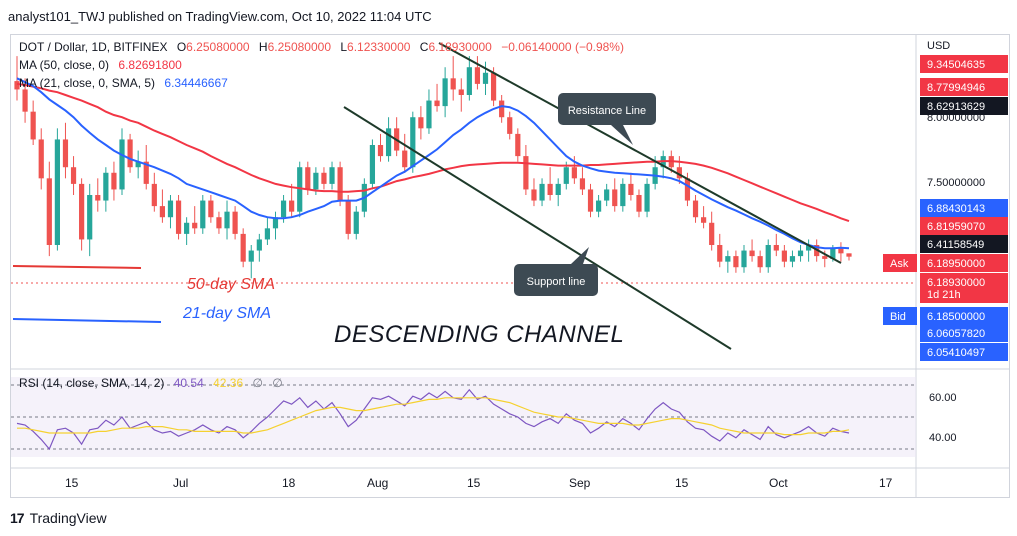  Describe the element at coordinates (91, 383) in the screenshot. I see `rsi-legend-label: RSI (14, close, SMA, 14, 2)` at that location.